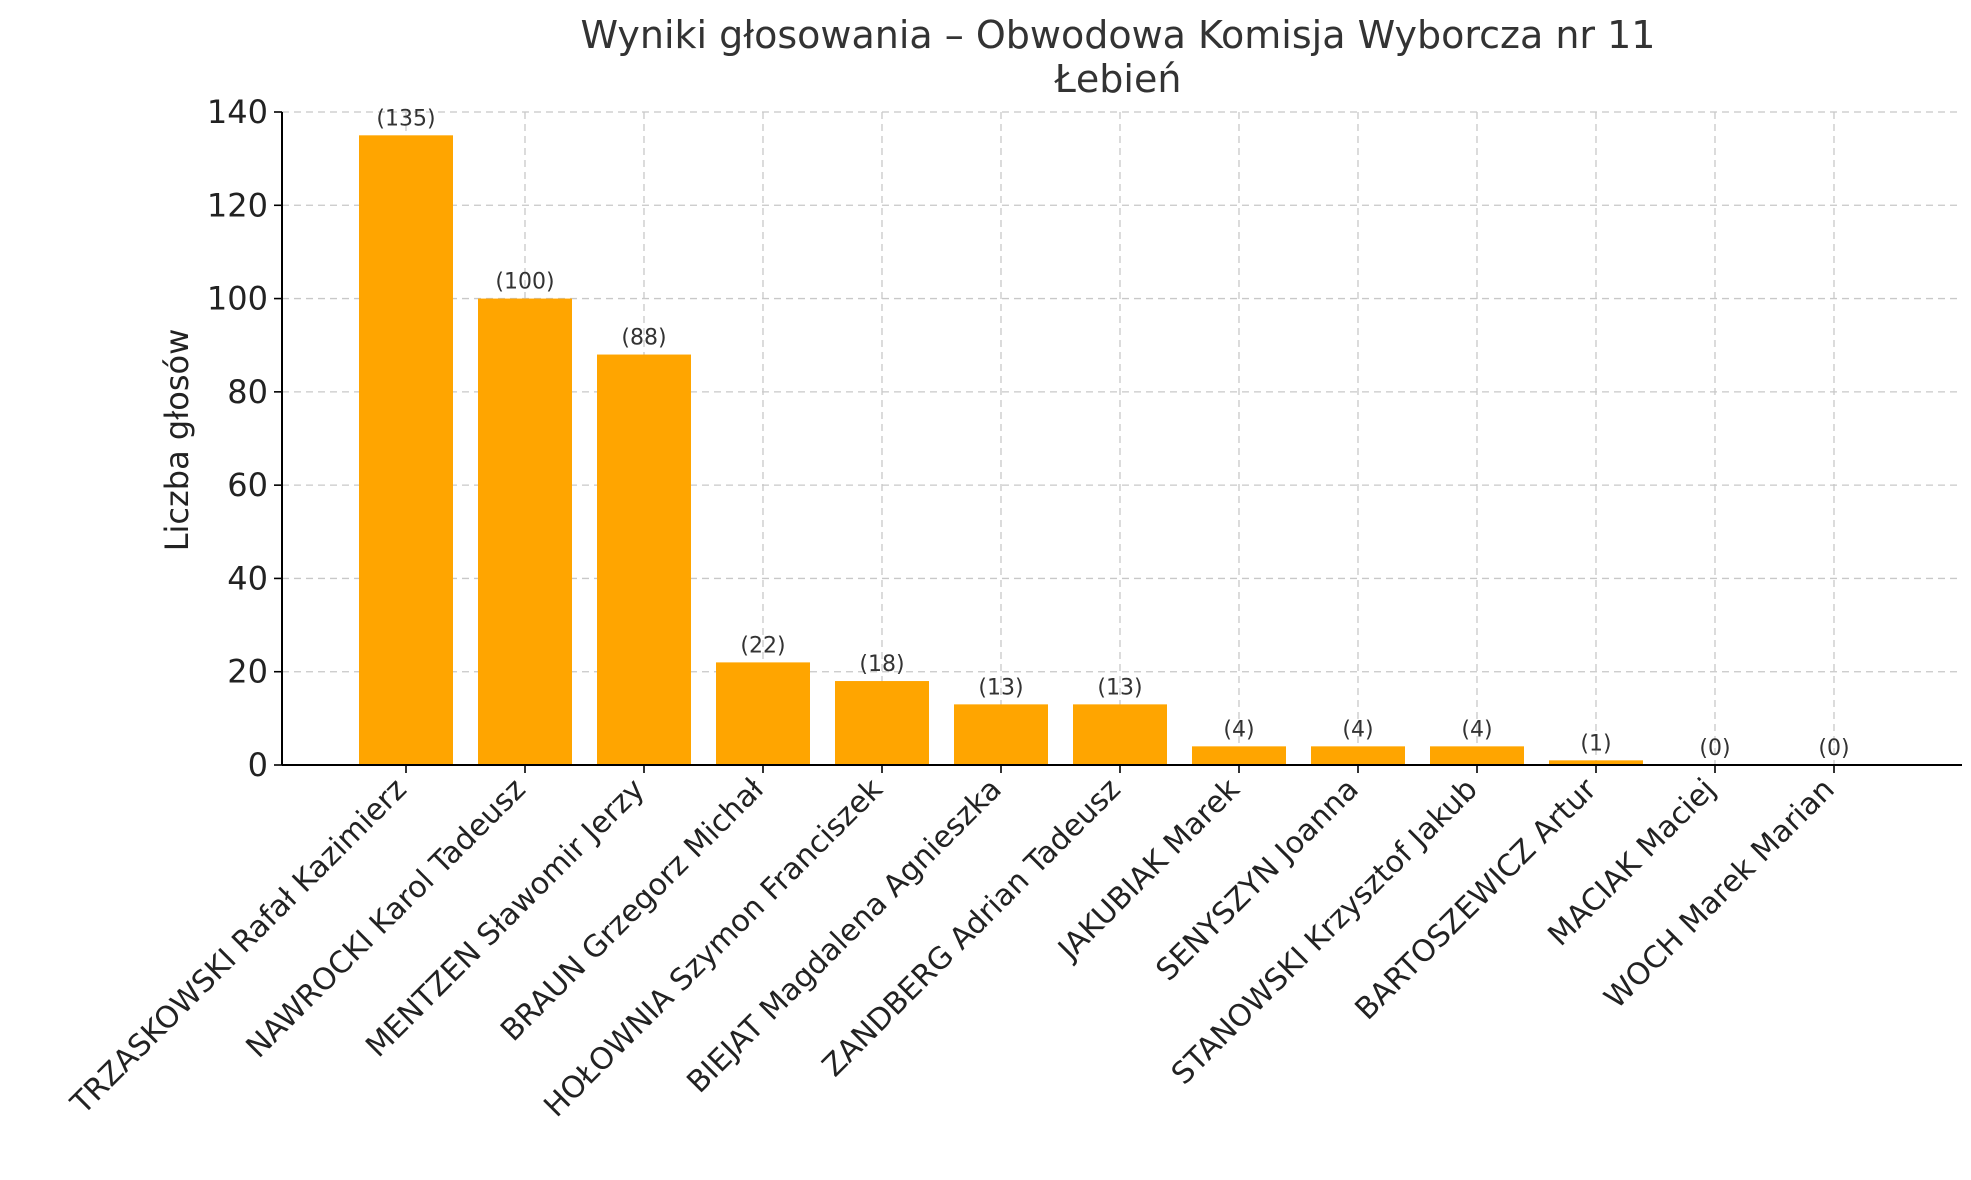 The height and width of the screenshot is (1180, 1971). Describe the element at coordinates (881, 664) in the screenshot. I see `data-label: (18)` at that location.